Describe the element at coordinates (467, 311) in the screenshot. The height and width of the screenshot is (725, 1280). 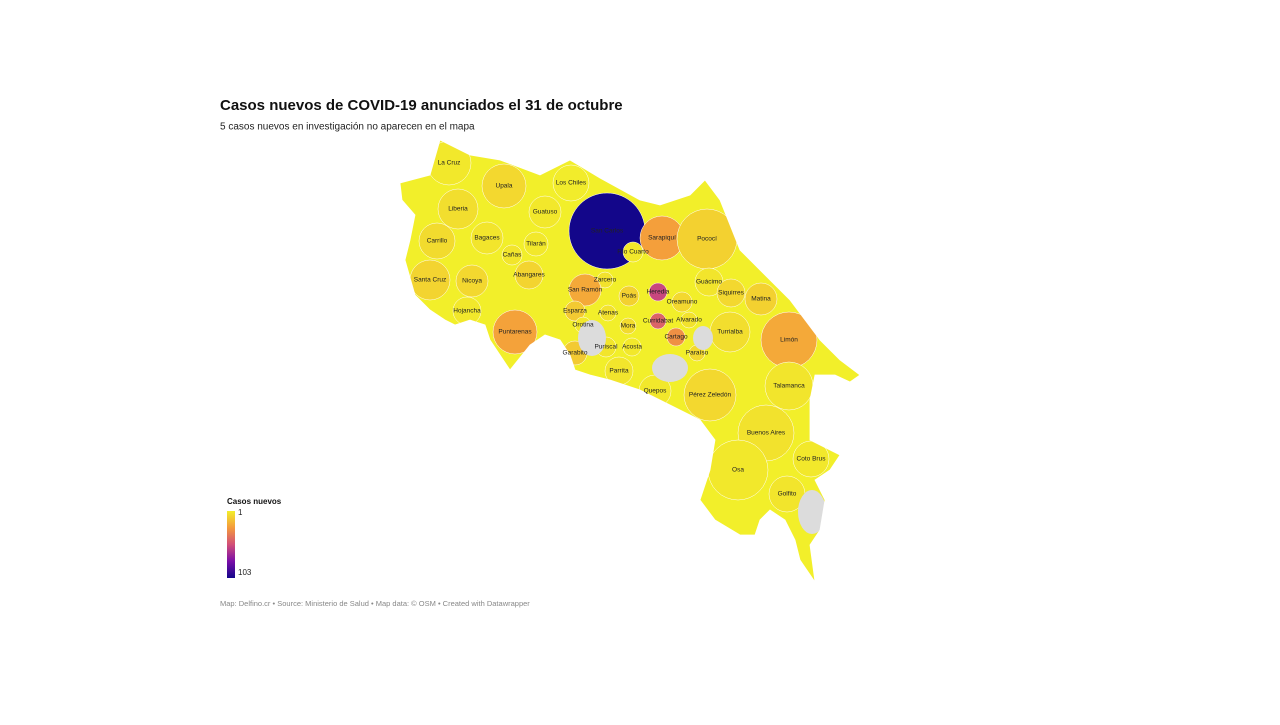
I see `canton-label: Hojancha` at that location.